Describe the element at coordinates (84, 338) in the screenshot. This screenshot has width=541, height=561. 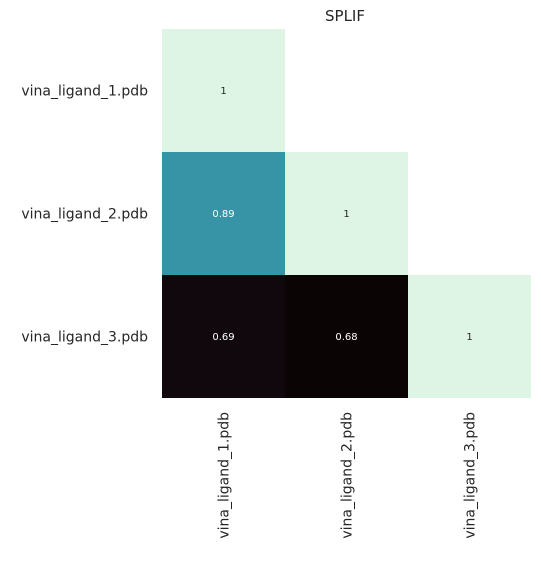
I see `y-tick-label-3: vina_ligand_3.pdb` at that location.